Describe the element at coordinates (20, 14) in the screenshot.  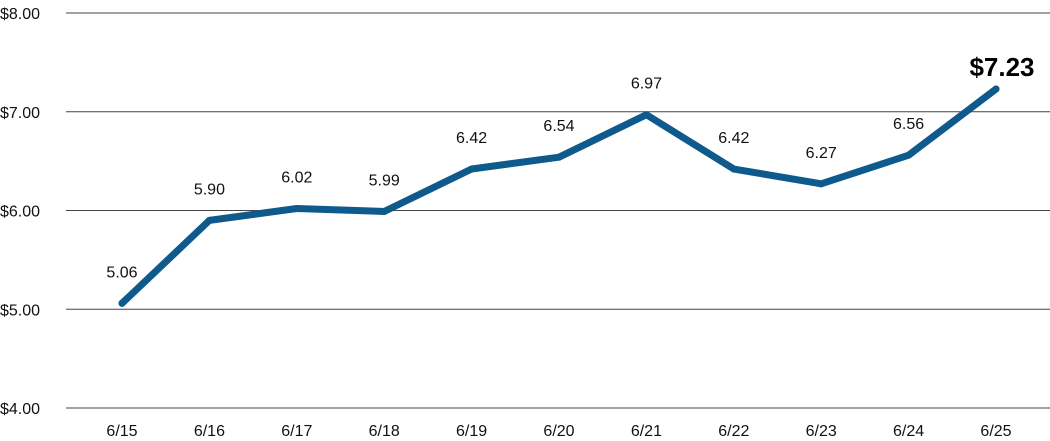
I see `y-tick-label: $8.00` at that location.